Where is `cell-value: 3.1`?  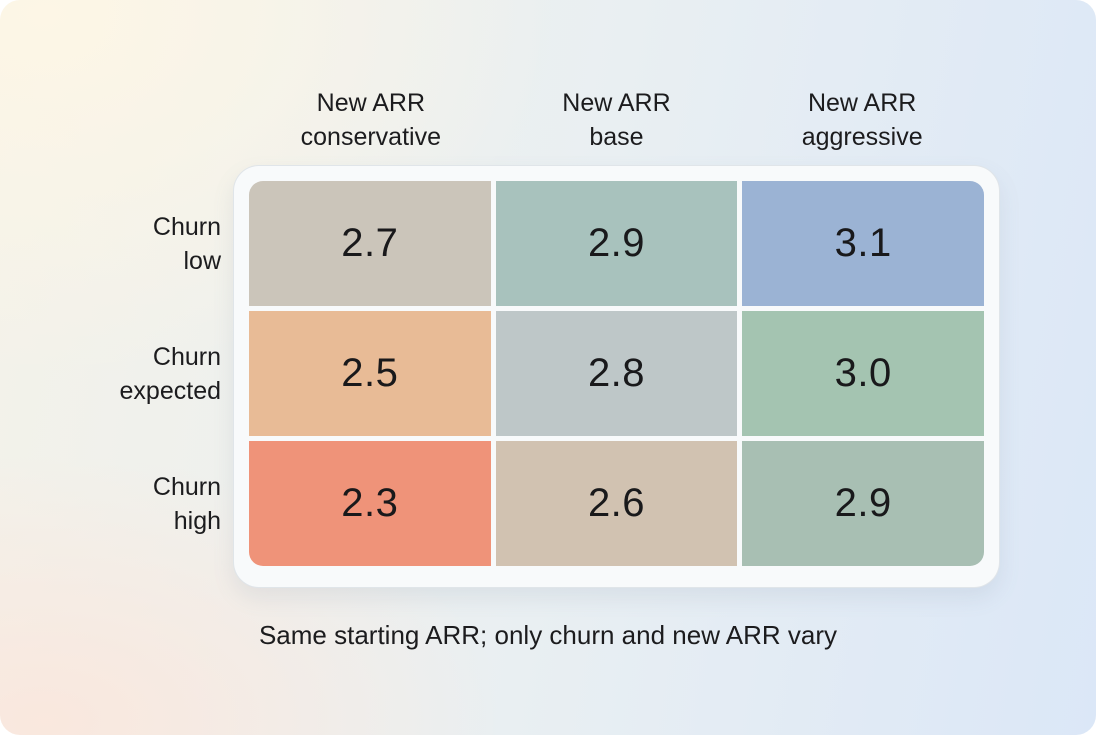 cell-value: 3.1 is located at coordinates (863, 243).